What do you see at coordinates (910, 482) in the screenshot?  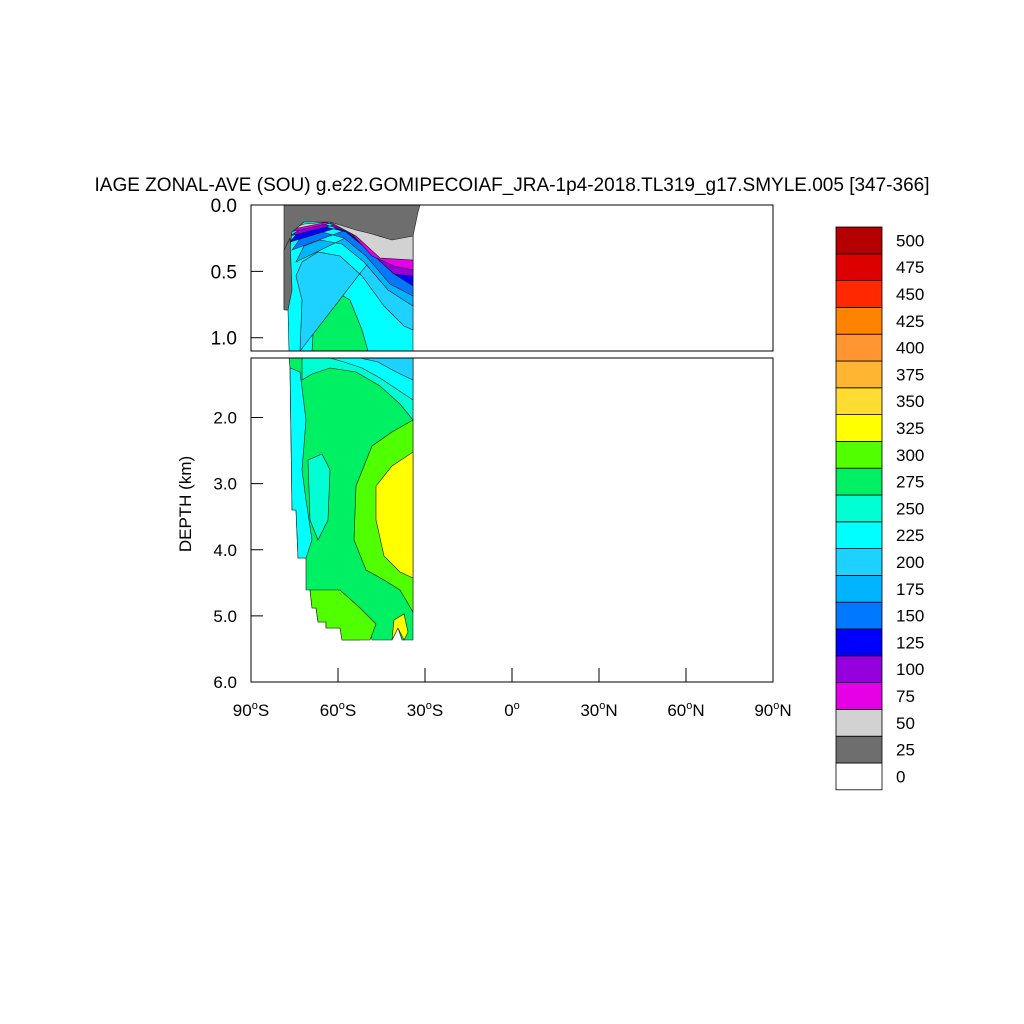 I see `colorbar-label: 275` at bounding box center [910, 482].